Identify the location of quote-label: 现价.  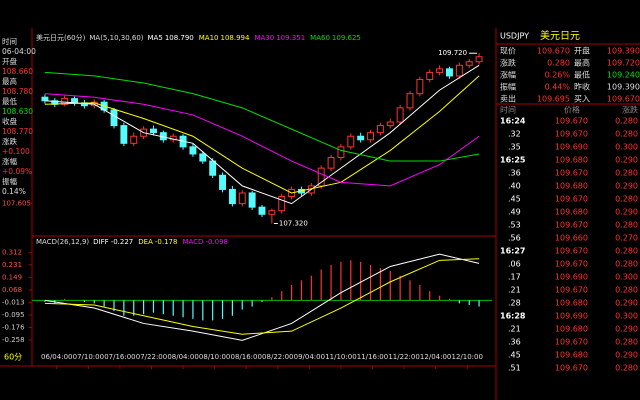
(508, 51).